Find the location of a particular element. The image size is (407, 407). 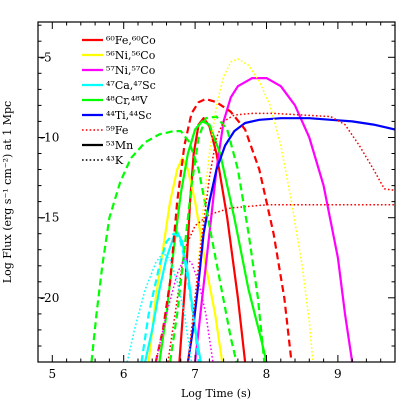

y-tick-label: -5 is located at coordinates (46, 57).